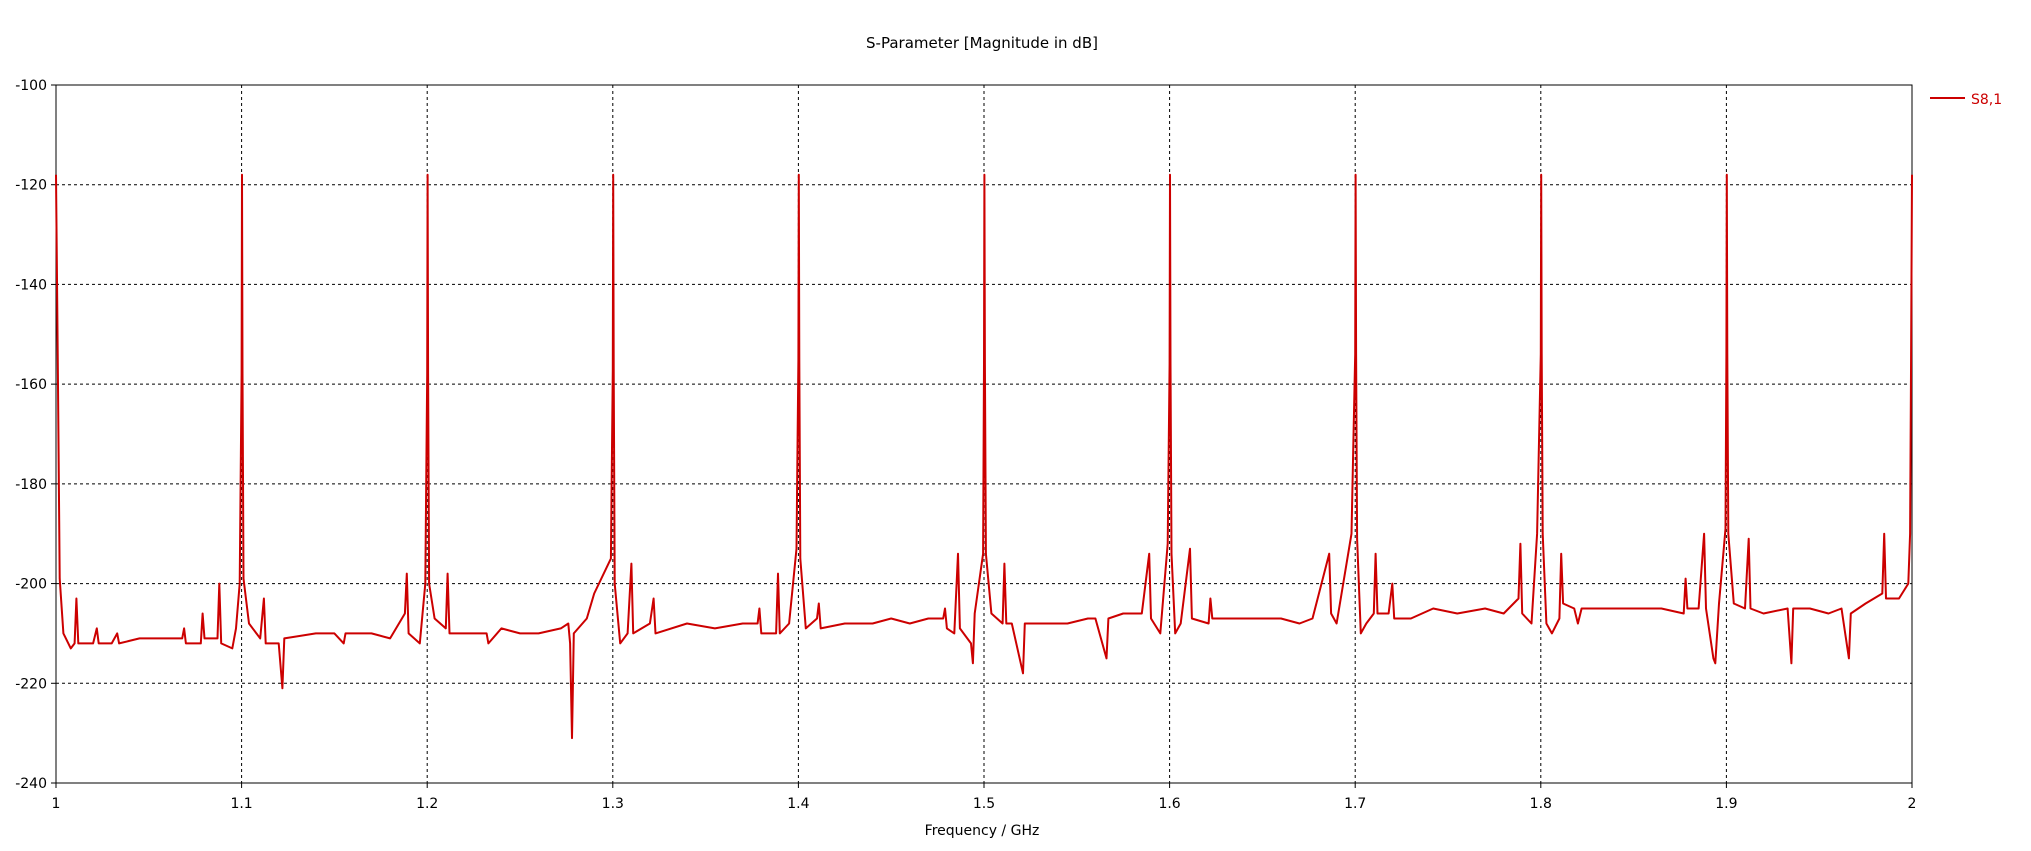 The width and height of the screenshot is (2031, 851). What do you see at coordinates (613, 804) in the screenshot?
I see `x-tick-label: 1.3` at bounding box center [613, 804].